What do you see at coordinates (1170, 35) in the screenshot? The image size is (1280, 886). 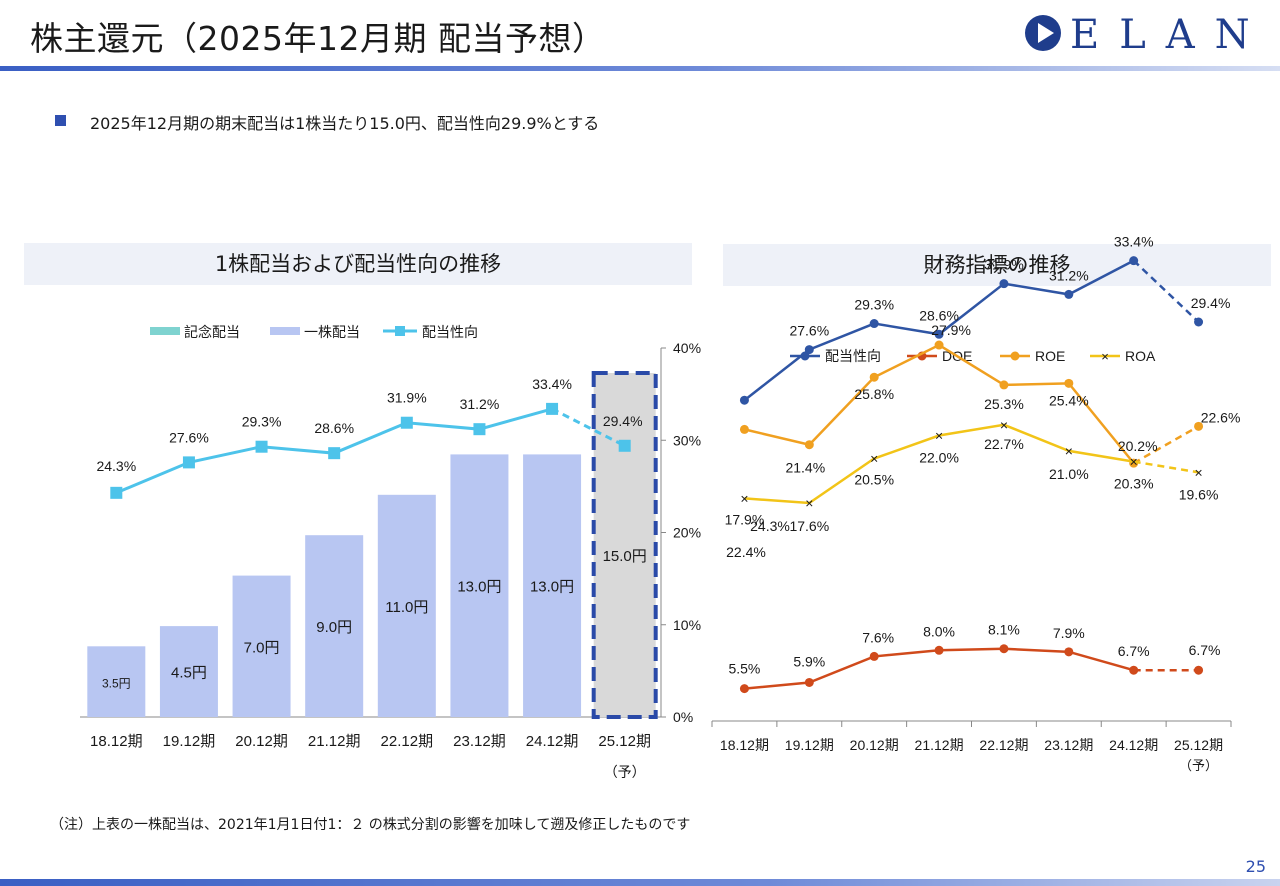 I see `logo-text: ELAN` at bounding box center [1170, 35].